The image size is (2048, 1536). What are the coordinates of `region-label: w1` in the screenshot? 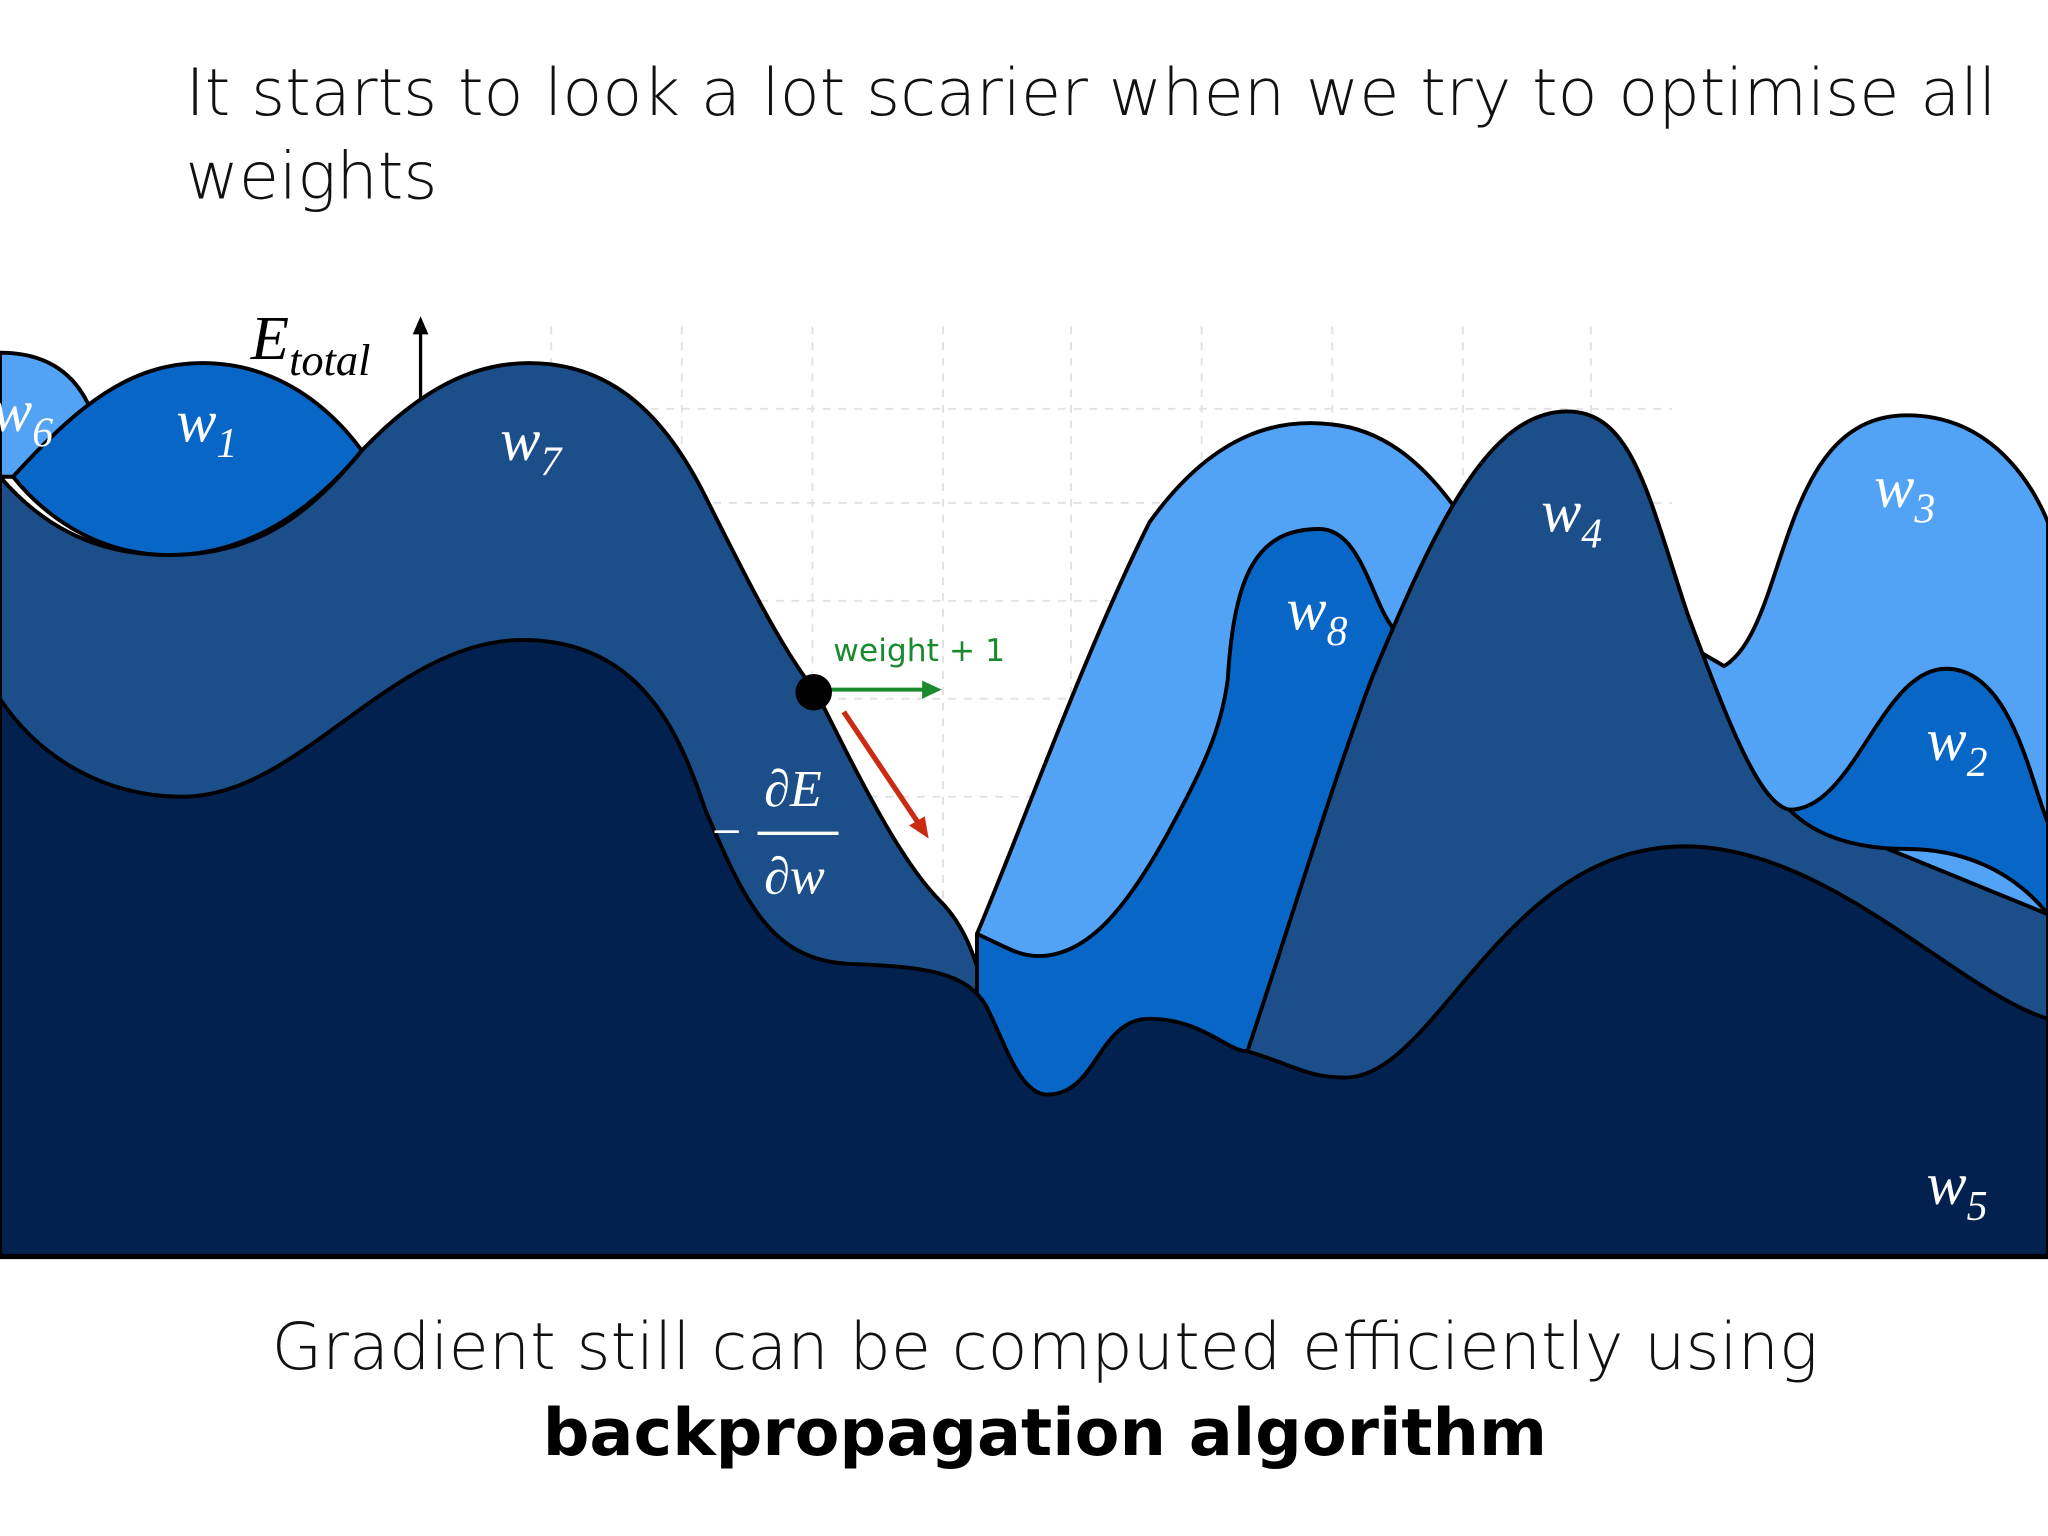 It's located at (206, 427).